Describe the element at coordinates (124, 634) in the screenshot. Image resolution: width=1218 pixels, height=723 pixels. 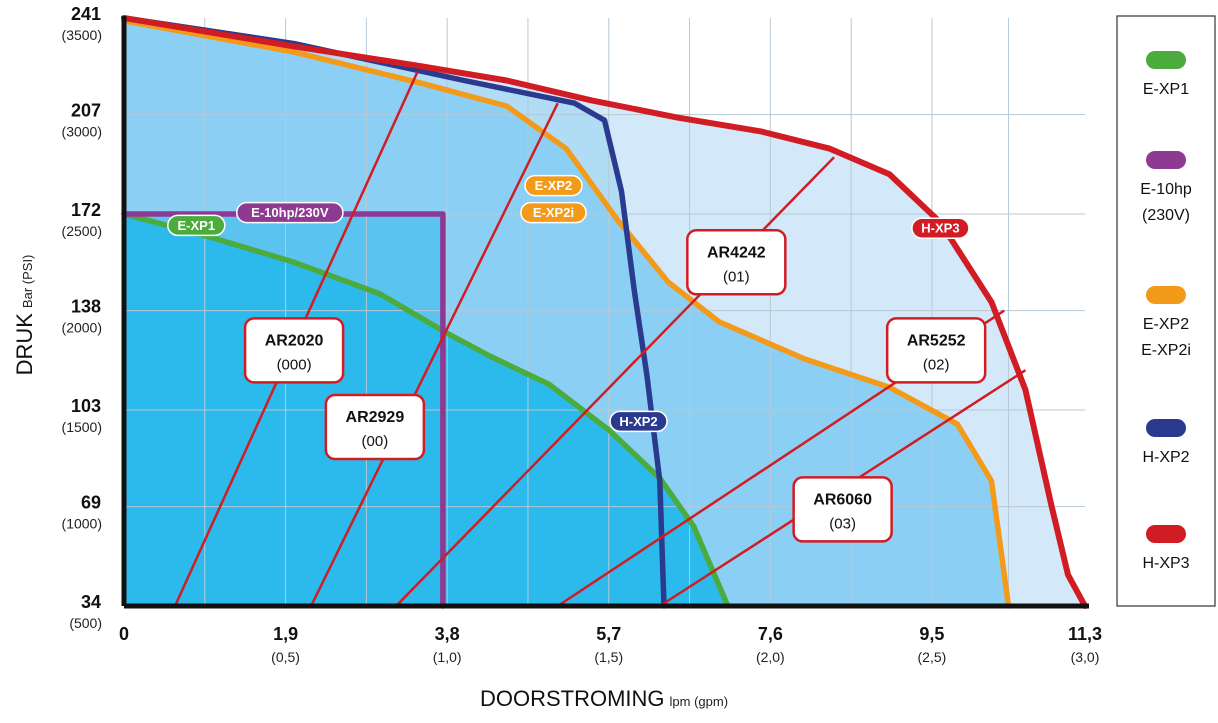
I see `x-tick-label: 0` at that location.